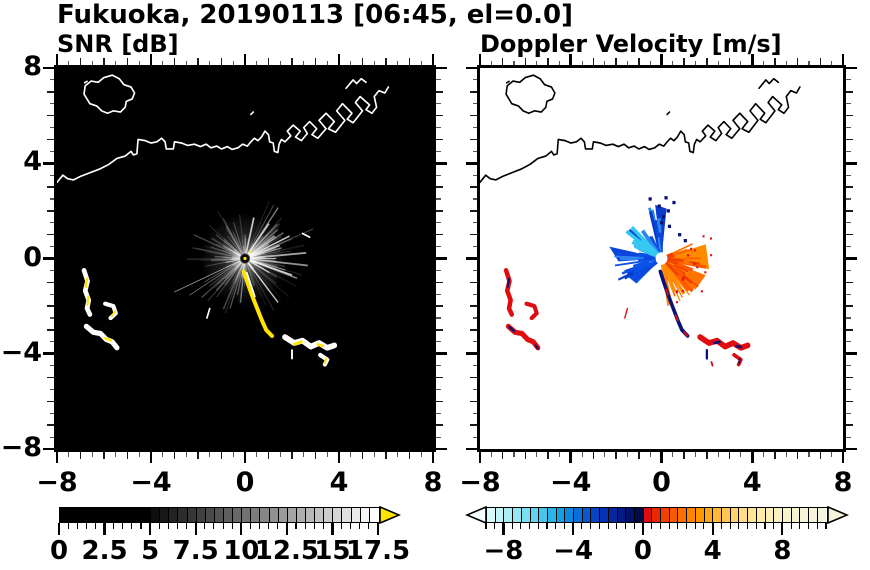 The image size is (870, 570). Describe the element at coordinates (475, 514) in the screenshot. I see `colorbar-left-arrow` at that location.